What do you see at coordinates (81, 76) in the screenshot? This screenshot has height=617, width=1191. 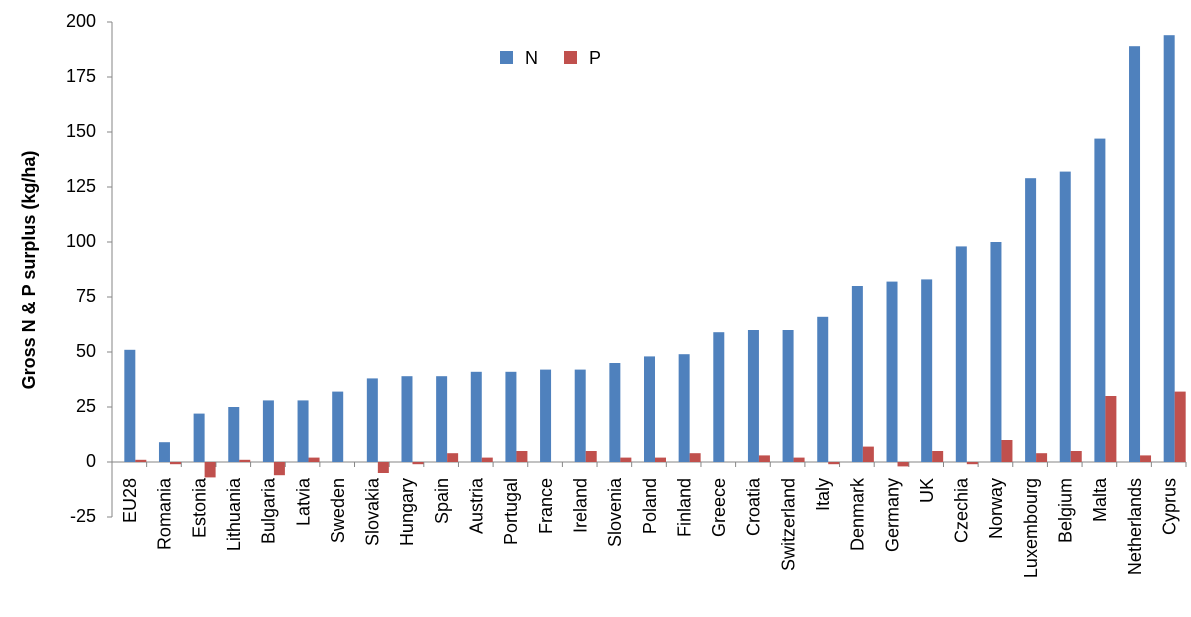 I see `y-tick-label: 175` at bounding box center [81, 76].